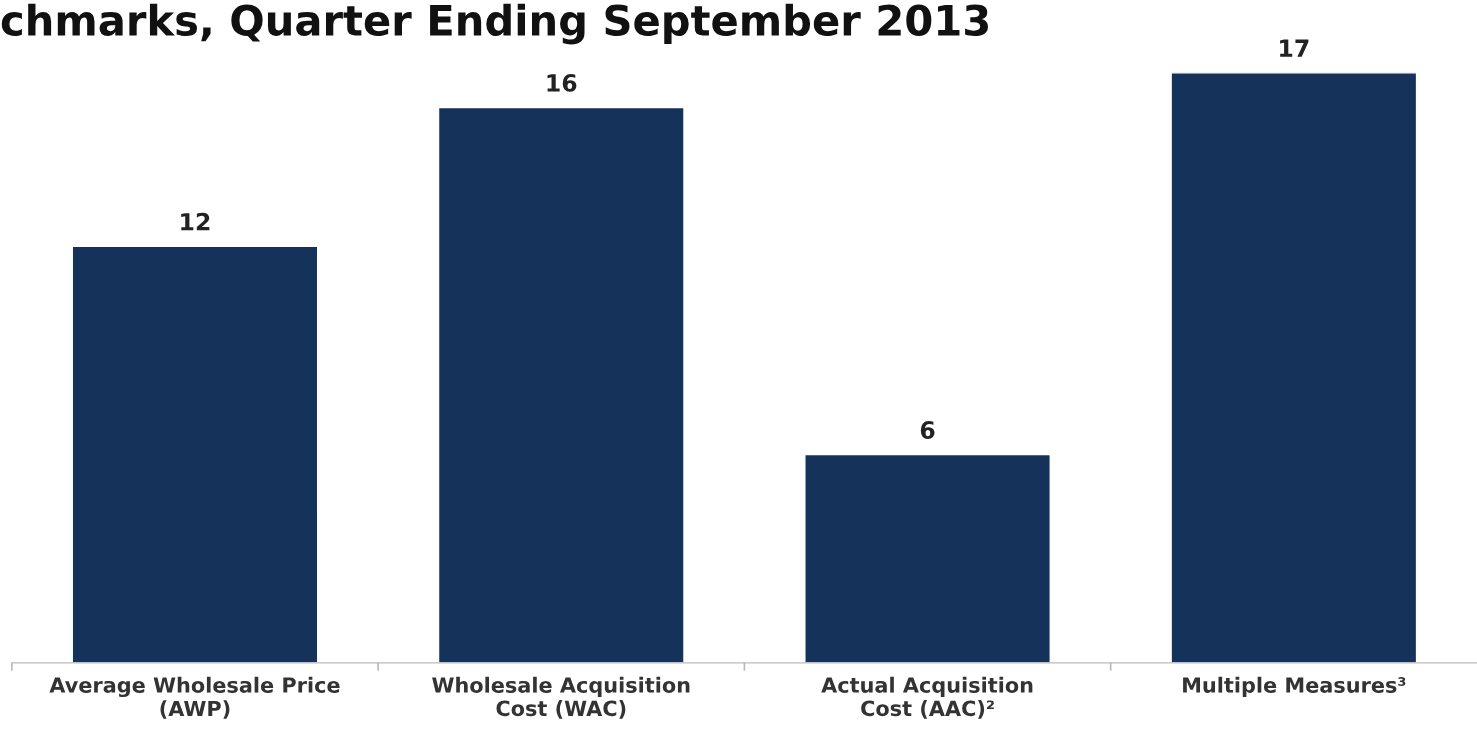 Image resolution: width=1477 pixels, height=749 pixels. I want to click on x-tick-label: Average Wholesale Price (AWP), so click(194, 697).